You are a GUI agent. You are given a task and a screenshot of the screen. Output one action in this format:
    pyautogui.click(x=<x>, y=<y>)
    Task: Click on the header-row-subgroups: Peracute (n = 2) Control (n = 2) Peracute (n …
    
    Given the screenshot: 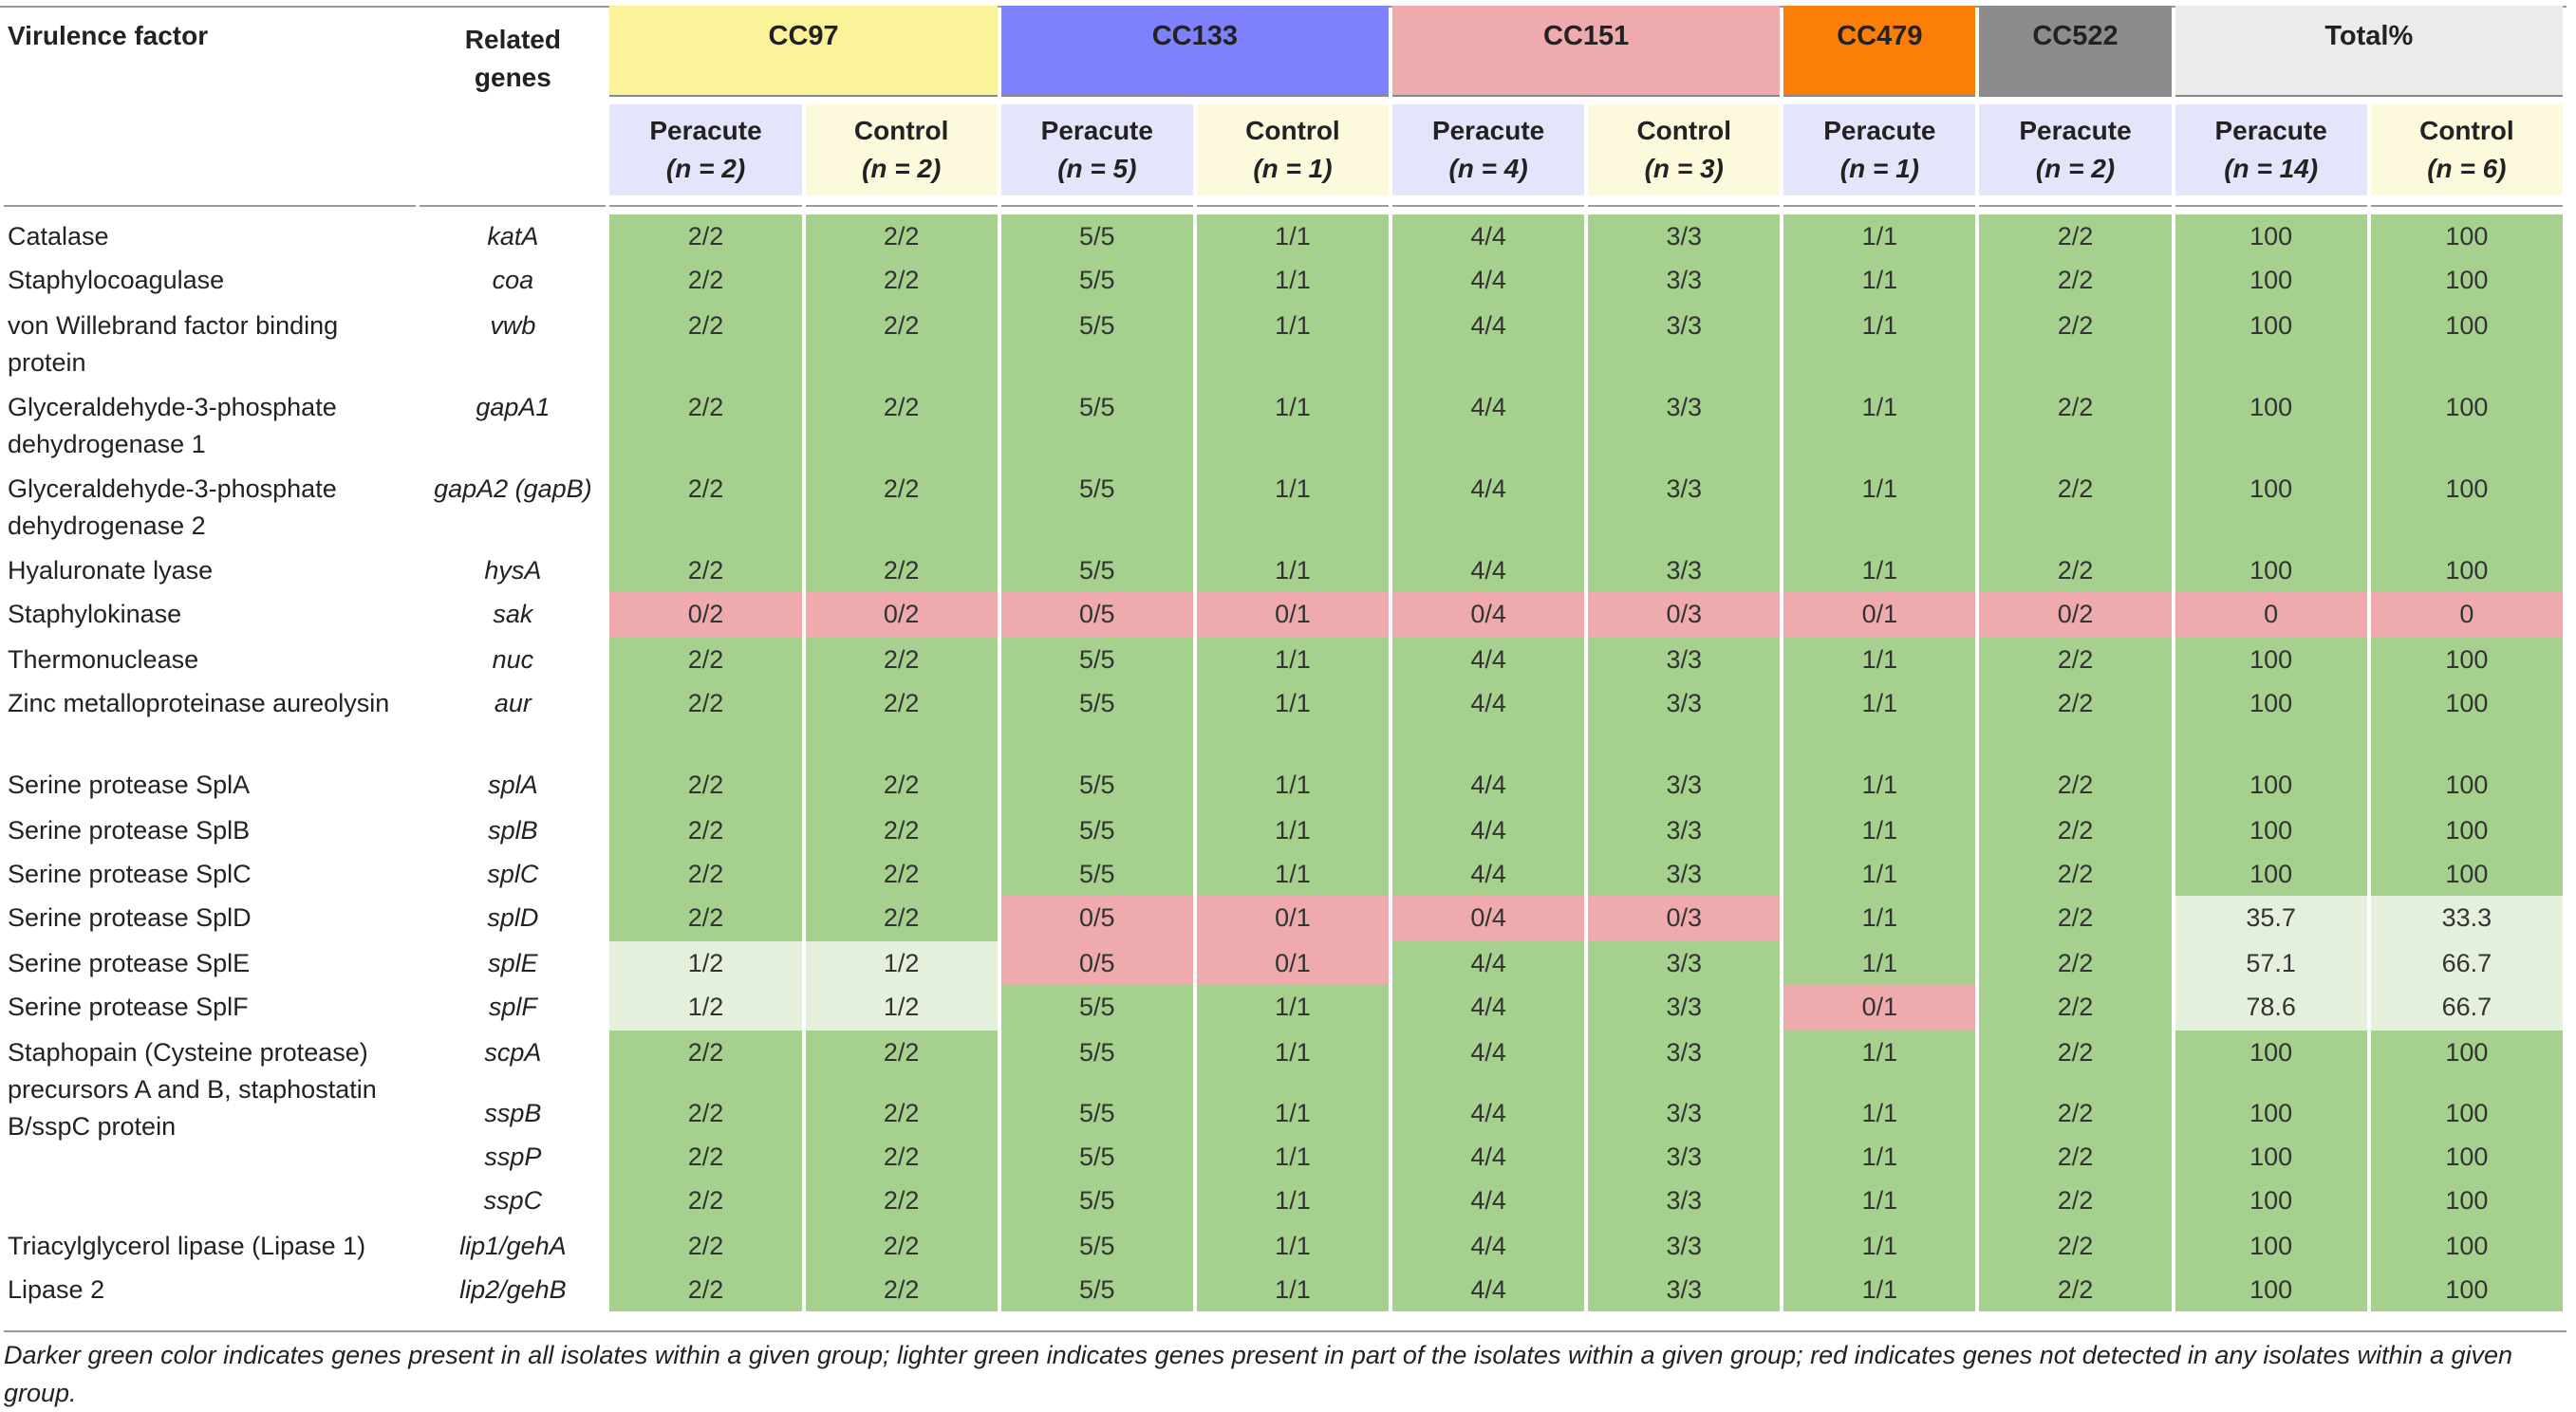 What is the action you would take?
    pyautogui.click(x=1284, y=149)
    